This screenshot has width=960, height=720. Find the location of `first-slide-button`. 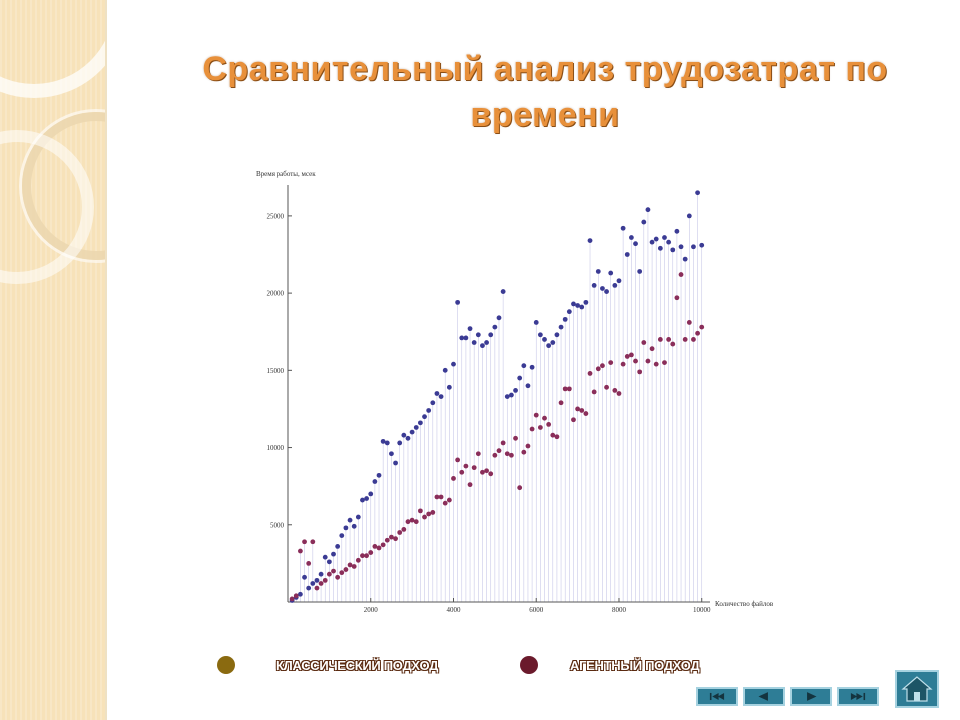

first-slide-button is located at coordinates (717, 696).